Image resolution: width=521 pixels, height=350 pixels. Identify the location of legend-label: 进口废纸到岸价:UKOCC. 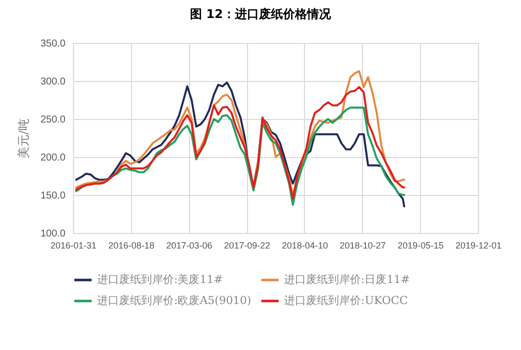
(346, 300).